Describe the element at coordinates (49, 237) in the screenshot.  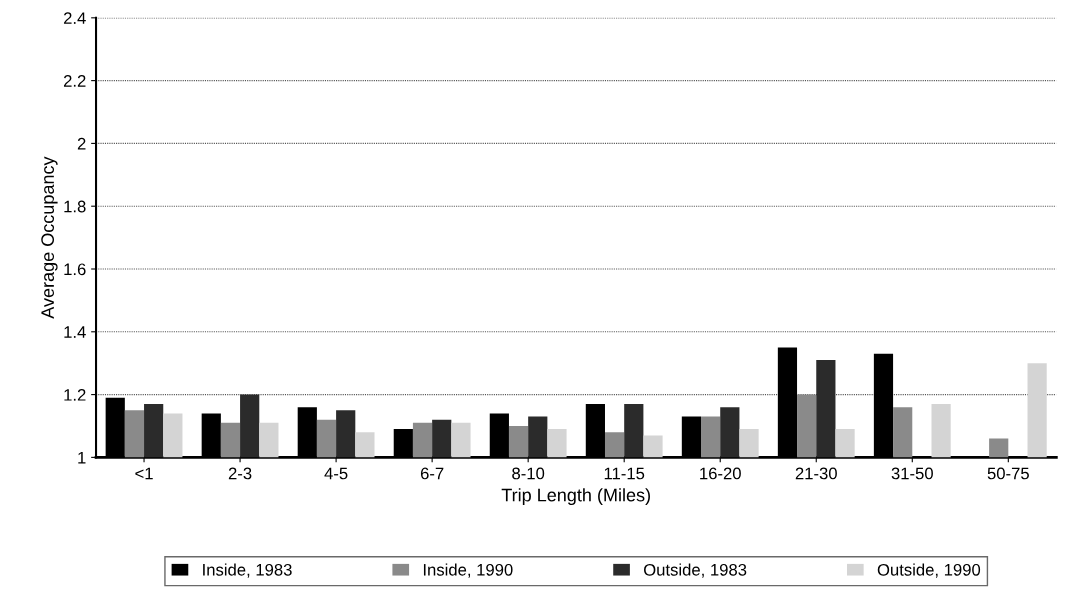
I see `y-axis-title: Average Occupancy` at that location.